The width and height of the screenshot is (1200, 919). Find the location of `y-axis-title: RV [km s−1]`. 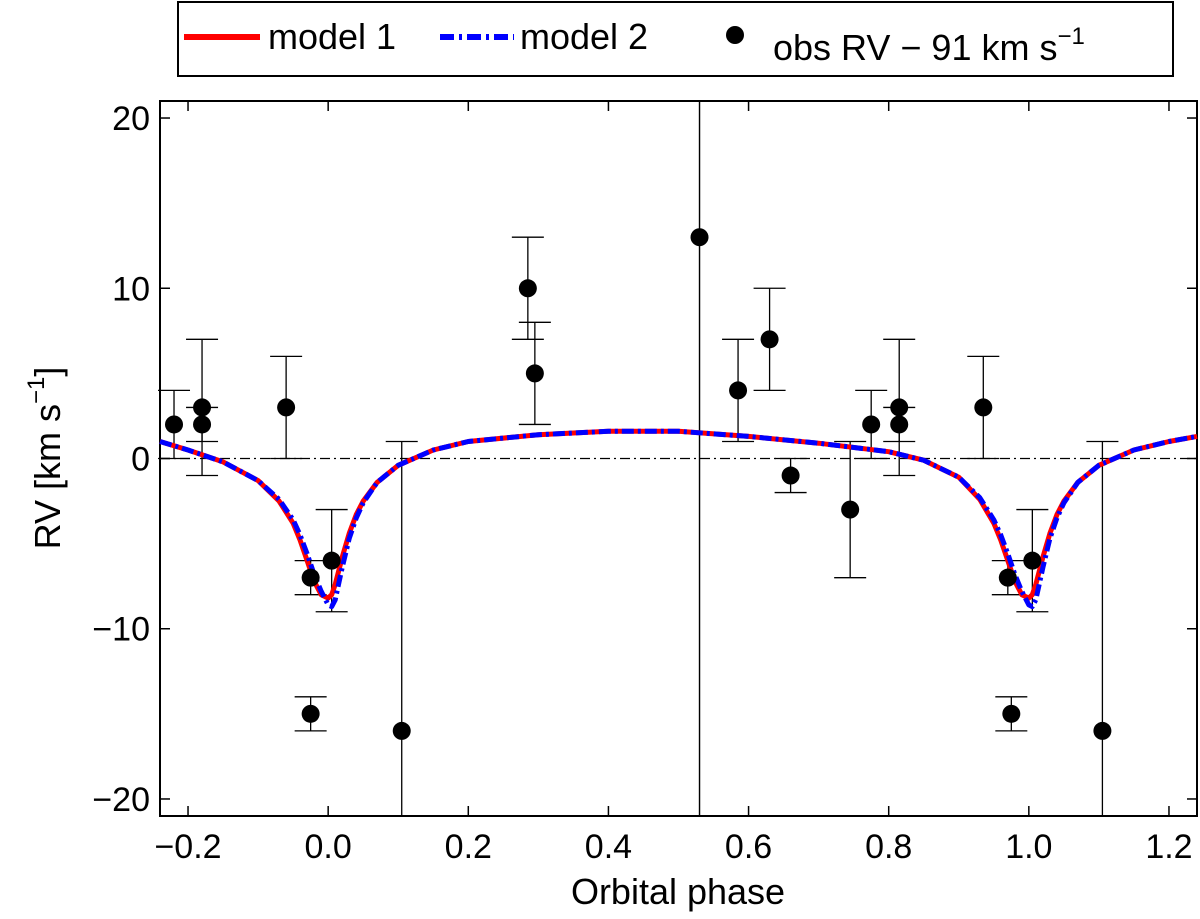

y-axis-title: RV [km s−1] is located at coordinates (45, 458).